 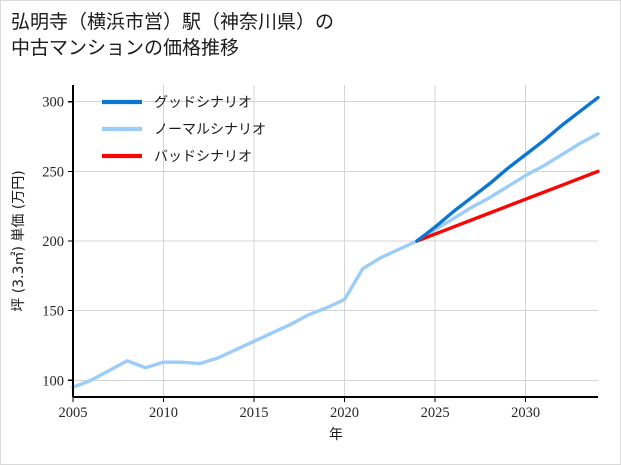 What do you see at coordinates (203, 103) in the screenshot?
I see `legend-label-0: グッドシナリオ` at bounding box center [203, 103].